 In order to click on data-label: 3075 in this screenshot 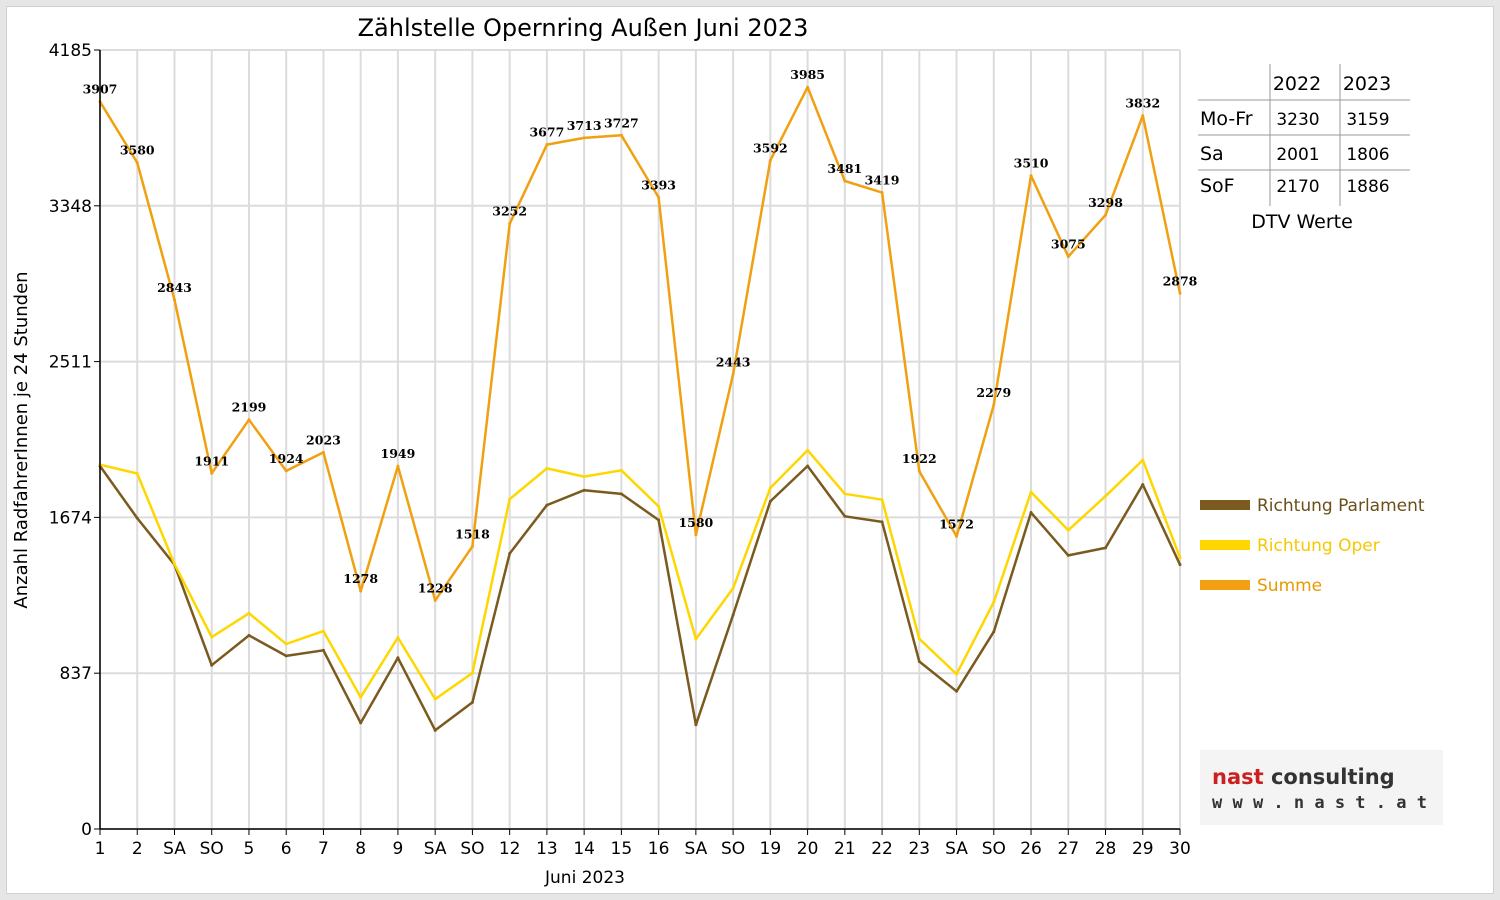, I will do `click(1068, 244)`.